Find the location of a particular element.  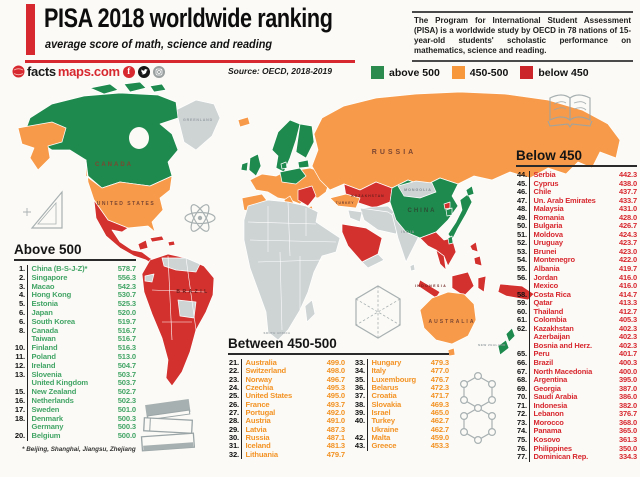

ranking-row: 16. Netherlands 502.3 is located at coordinates (75, 400).